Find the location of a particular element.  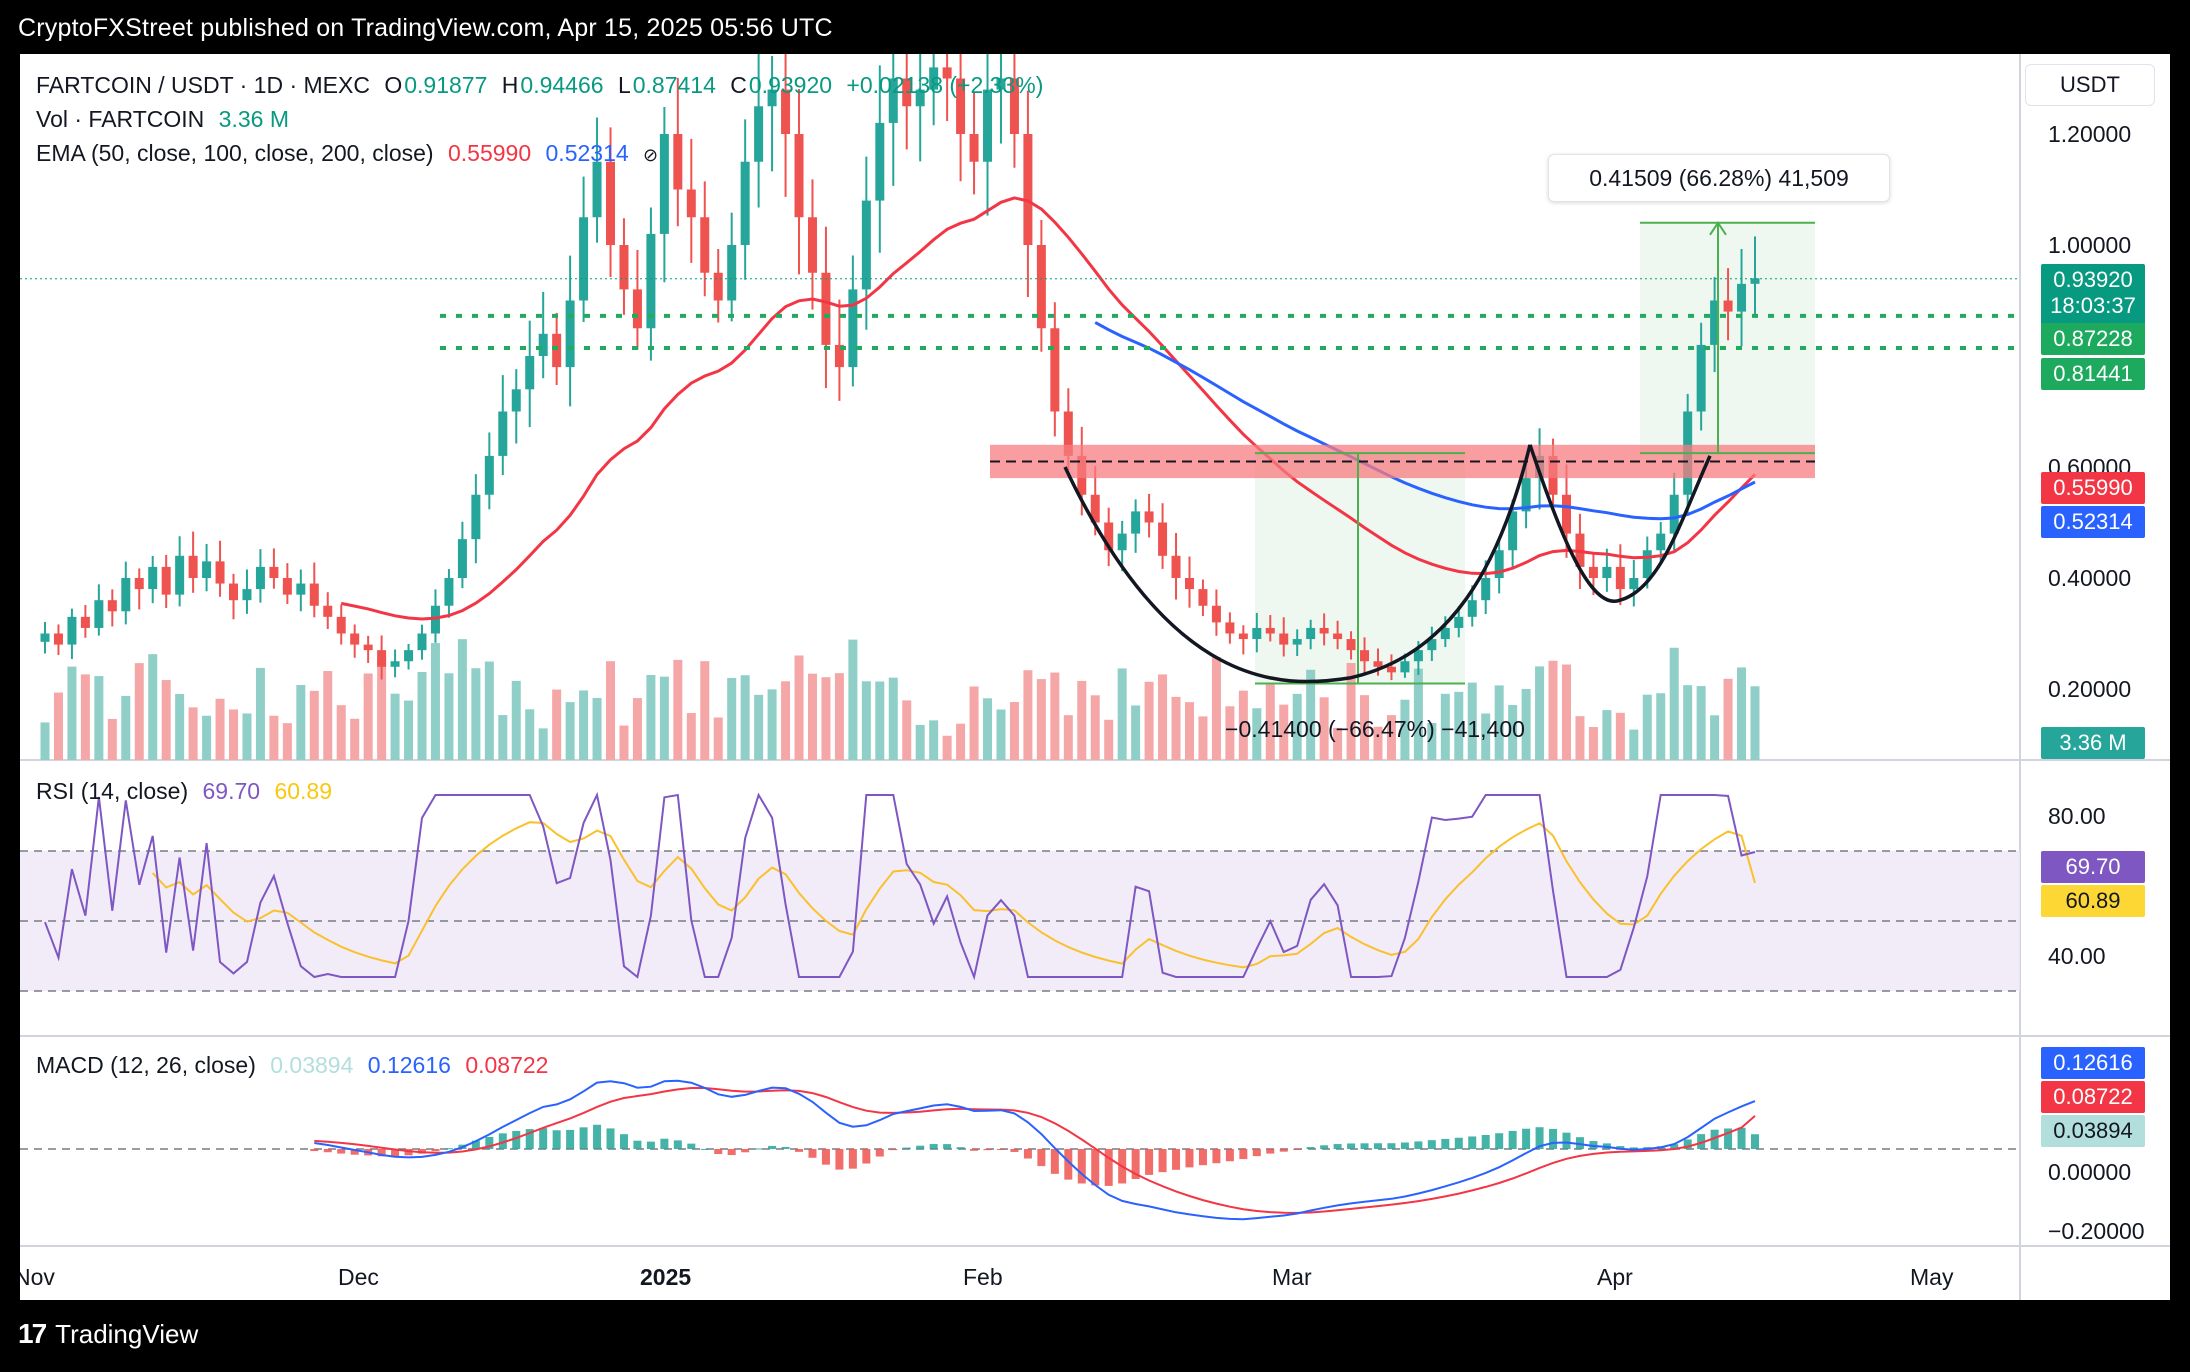

measure-up-arrowhead is located at coordinates (1718, 228).